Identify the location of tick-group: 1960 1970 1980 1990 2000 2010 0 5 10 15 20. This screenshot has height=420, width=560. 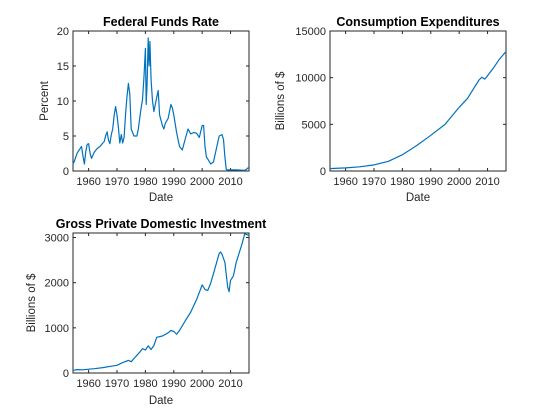
(153, 107).